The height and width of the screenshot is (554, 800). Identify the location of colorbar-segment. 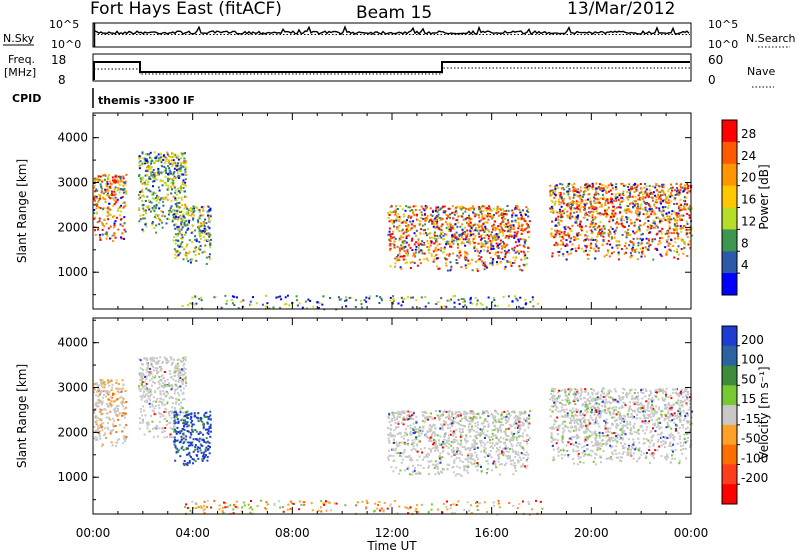
(729, 284).